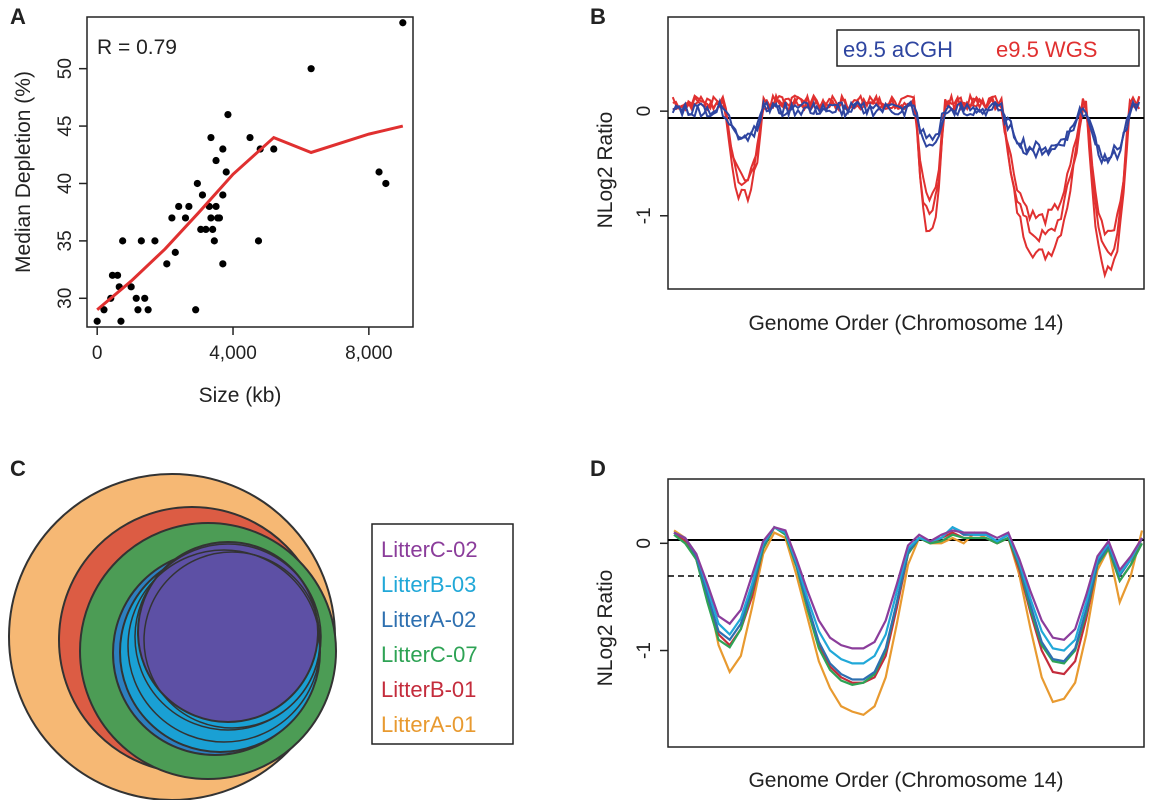 This screenshot has height=800, width=1152. I want to click on y-tick-label-a: 45, so click(65, 126).